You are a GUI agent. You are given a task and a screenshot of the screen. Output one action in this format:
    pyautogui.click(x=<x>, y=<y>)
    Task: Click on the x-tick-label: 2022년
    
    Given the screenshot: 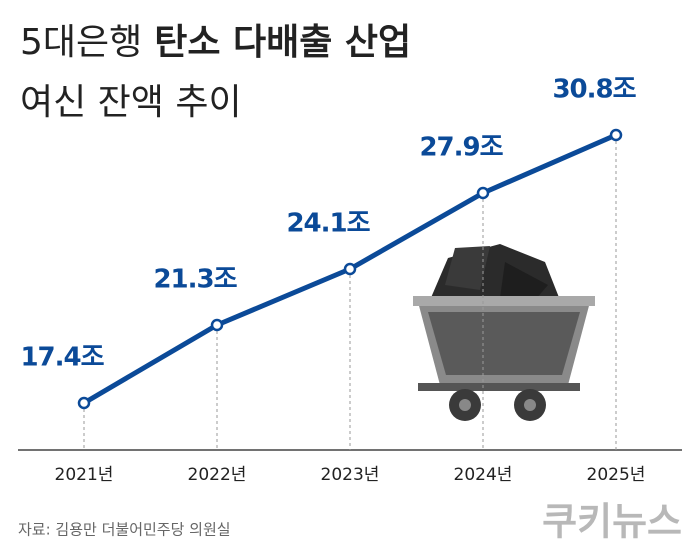 What is the action you would take?
    pyautogui.click(x=217, y=475)
    